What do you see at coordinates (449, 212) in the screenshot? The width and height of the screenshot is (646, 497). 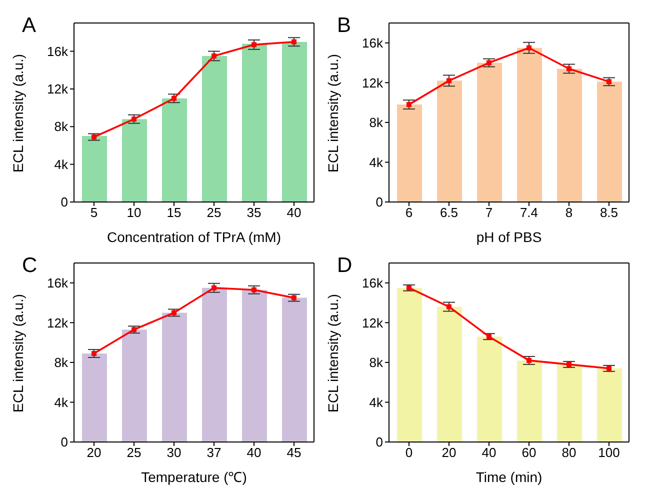 I see `x-tick-label: 6.5` at bounding box center [449, 212].